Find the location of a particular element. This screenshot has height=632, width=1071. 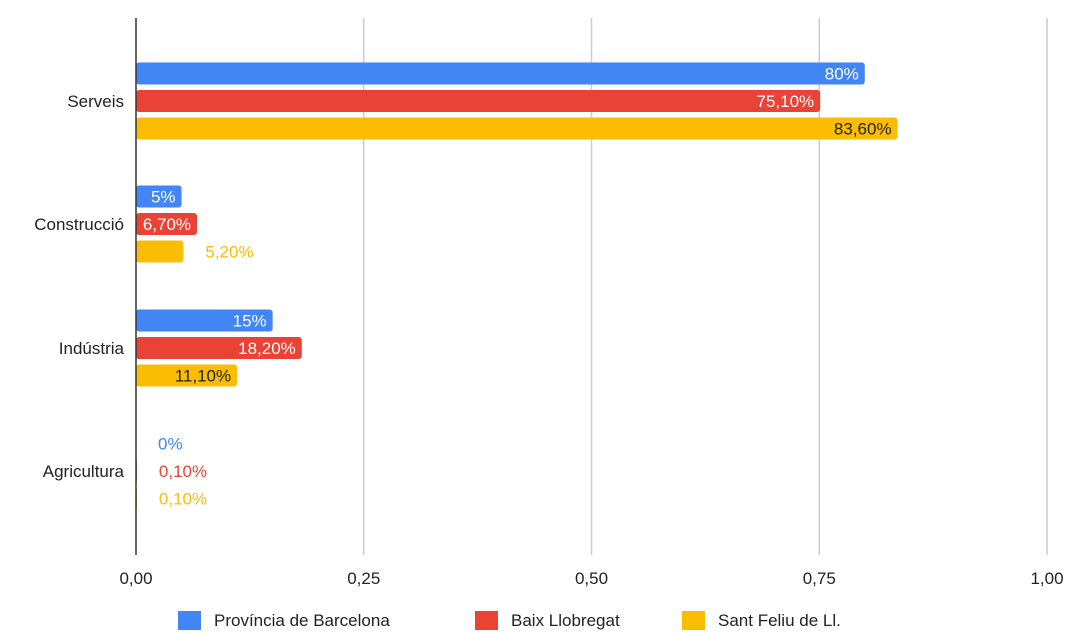

category-labels: Serveis Construcció Indústria Agricultura is located at coordinates (79, 286).